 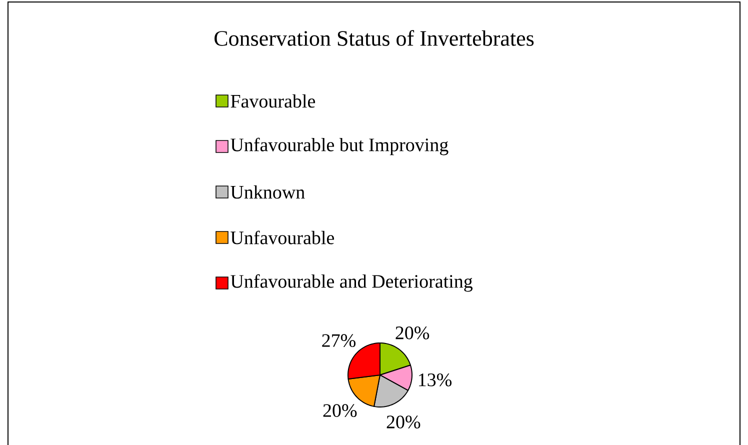 What do you see at coordinates (267, 192) in the screenshot?
I see `legend-label: Unknown` at bounding box center [267, 192].